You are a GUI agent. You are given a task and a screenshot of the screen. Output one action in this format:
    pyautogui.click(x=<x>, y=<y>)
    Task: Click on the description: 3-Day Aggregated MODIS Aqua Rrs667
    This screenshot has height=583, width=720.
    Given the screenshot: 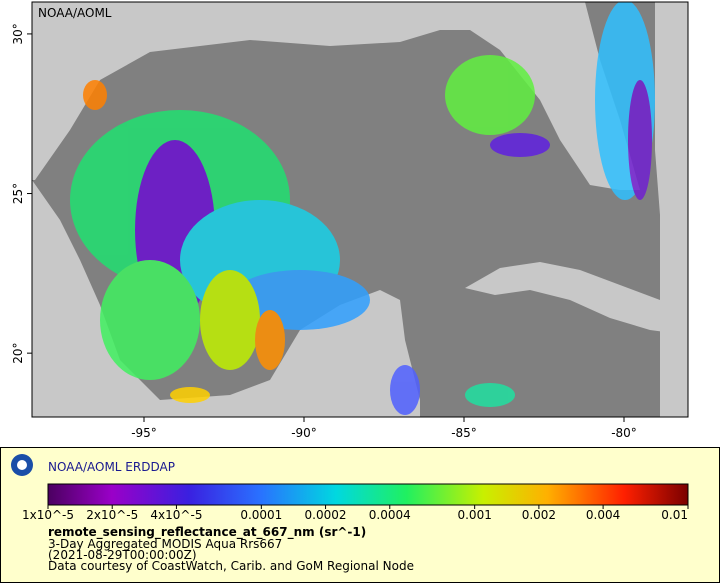 What is the action you would take?
    pyautogui.click(x=165, y=544)
    